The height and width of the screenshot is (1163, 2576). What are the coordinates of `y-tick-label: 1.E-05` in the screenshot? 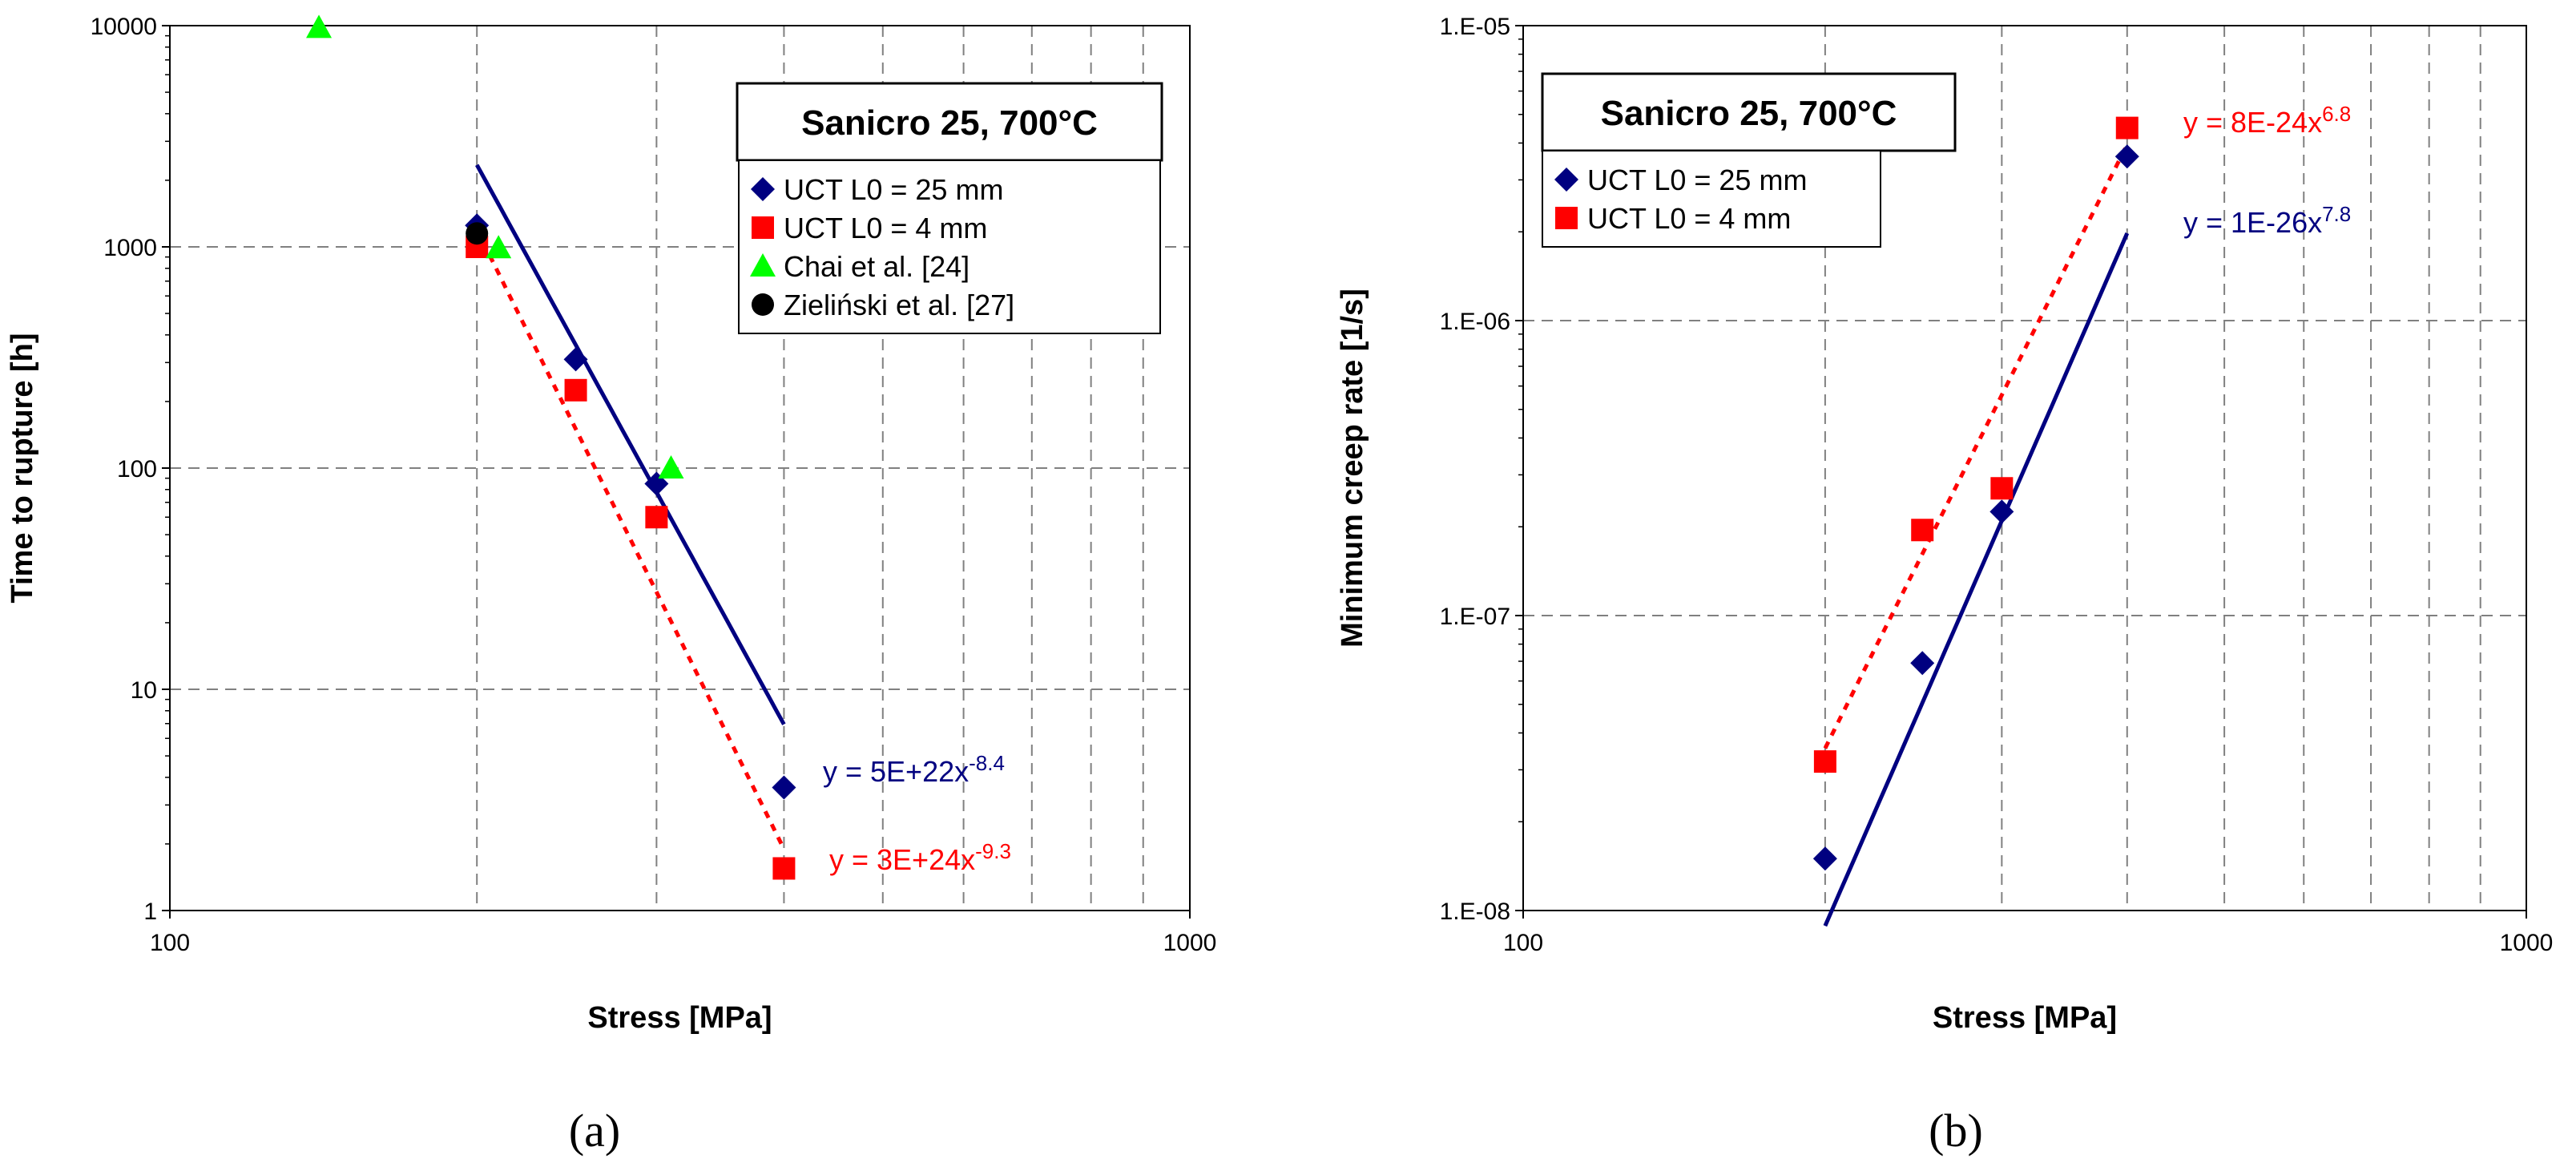 It's located at (1475, 27).